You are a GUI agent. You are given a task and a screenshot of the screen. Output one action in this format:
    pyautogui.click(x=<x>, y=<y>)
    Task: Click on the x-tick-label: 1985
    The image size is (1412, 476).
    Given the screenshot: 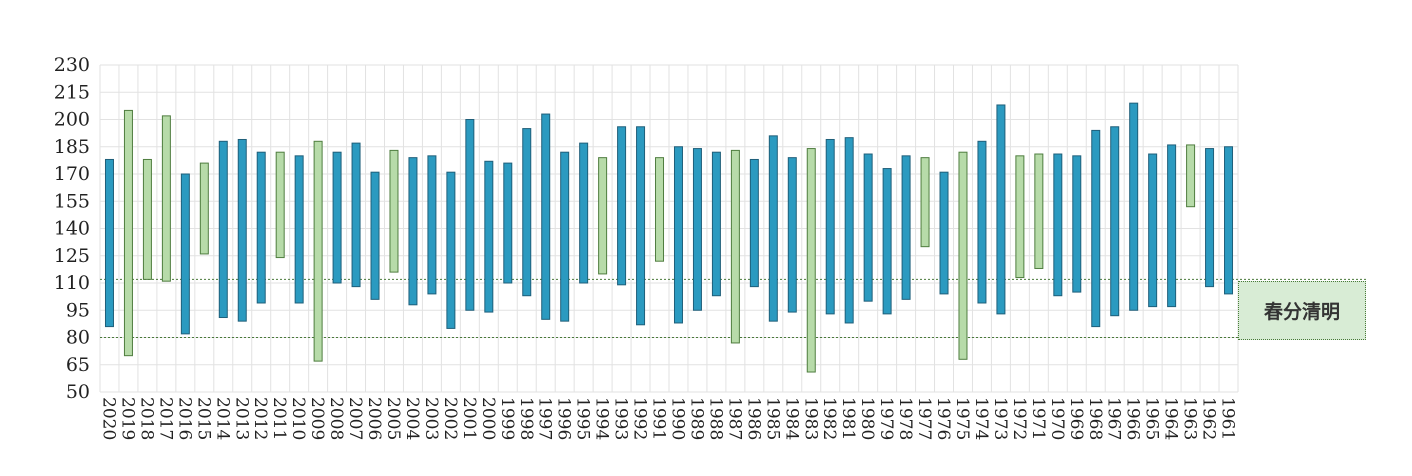 What is the action you would take?
    pyautogui.click(x=772, y=418)
    